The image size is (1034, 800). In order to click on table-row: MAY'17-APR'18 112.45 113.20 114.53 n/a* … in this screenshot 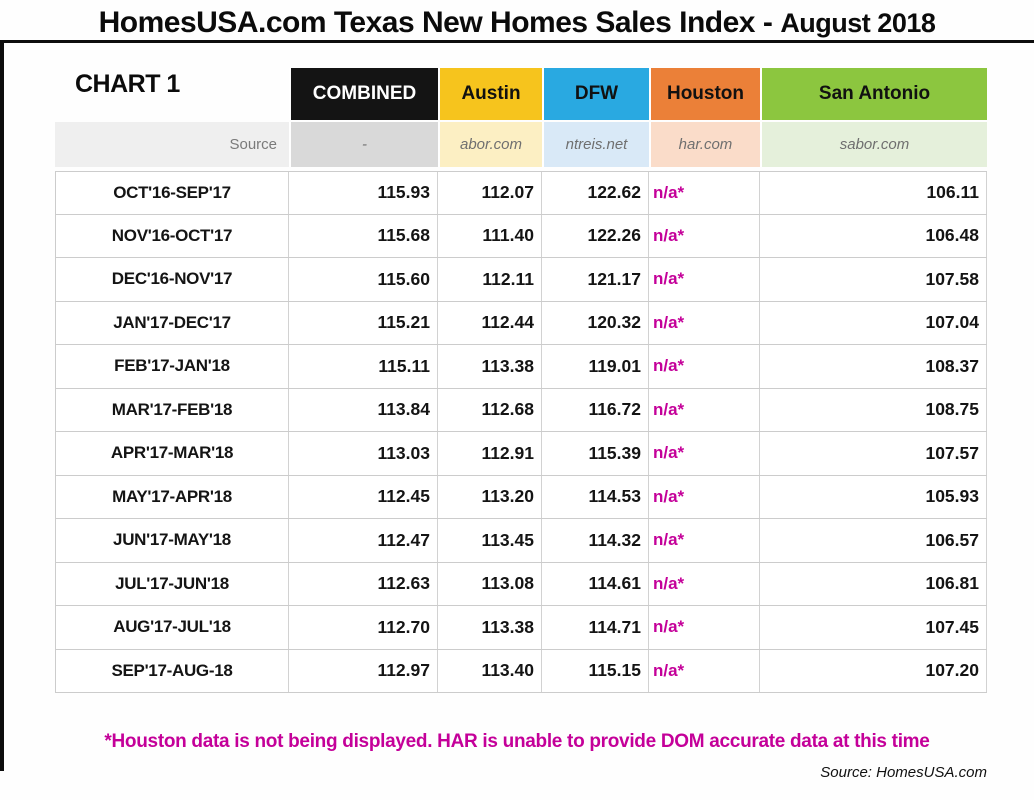, I will do `click(521, 497)`.